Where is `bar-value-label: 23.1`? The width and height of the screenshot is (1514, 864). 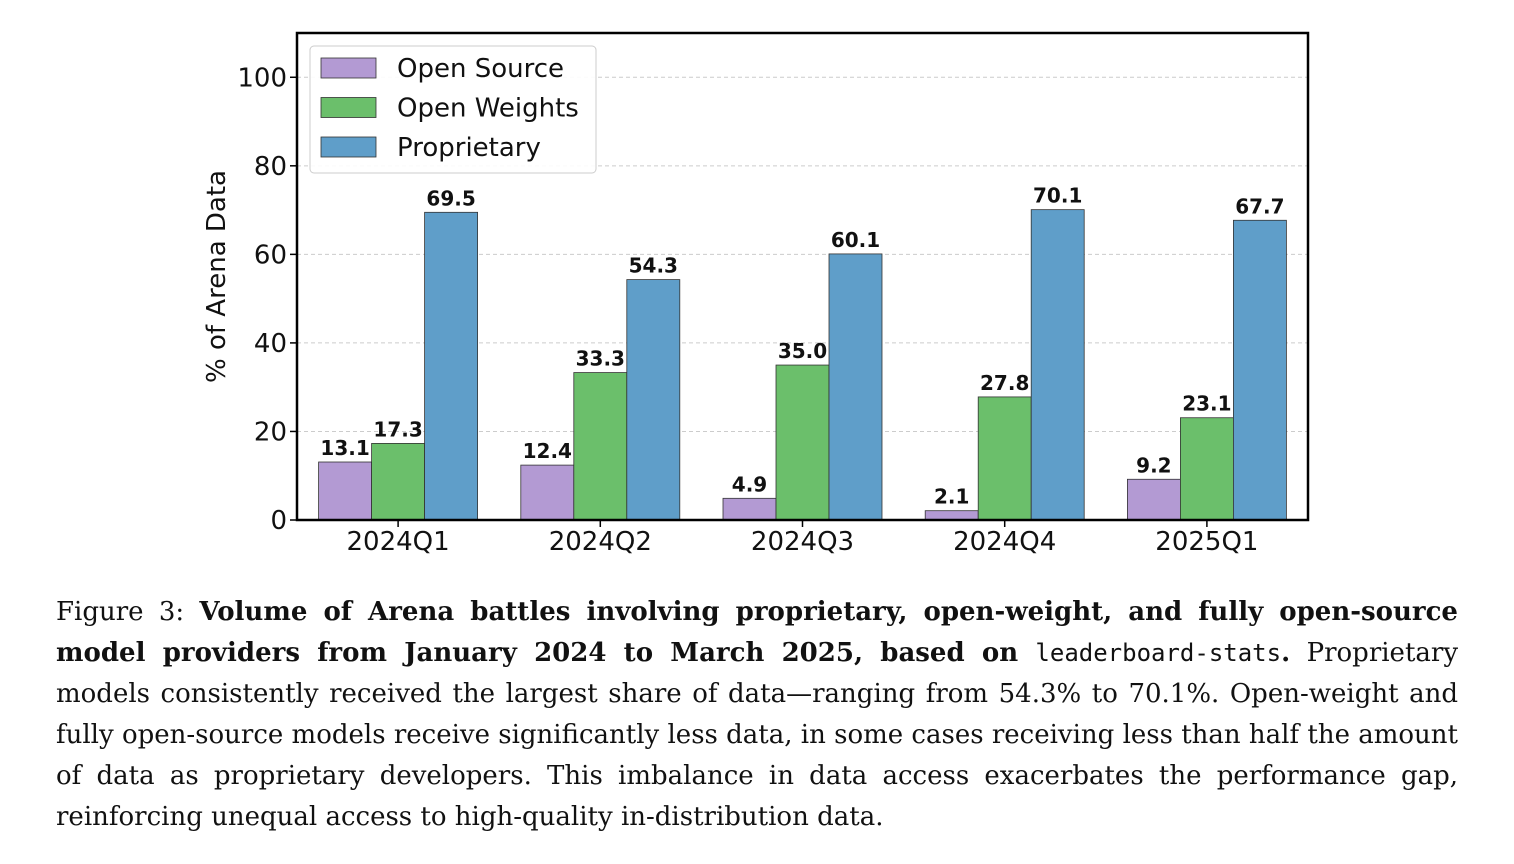 bar-value-label: 23.1 is located at coordinates (1206, 404).